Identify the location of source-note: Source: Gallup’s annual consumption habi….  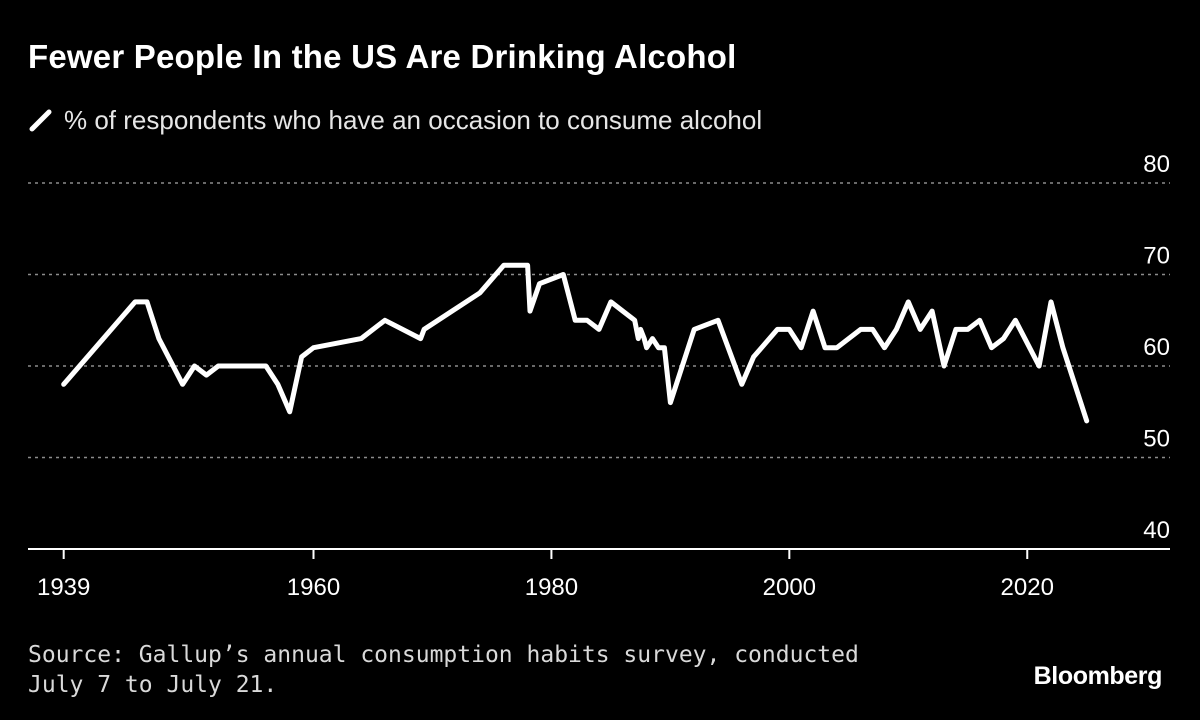
(443, 670).